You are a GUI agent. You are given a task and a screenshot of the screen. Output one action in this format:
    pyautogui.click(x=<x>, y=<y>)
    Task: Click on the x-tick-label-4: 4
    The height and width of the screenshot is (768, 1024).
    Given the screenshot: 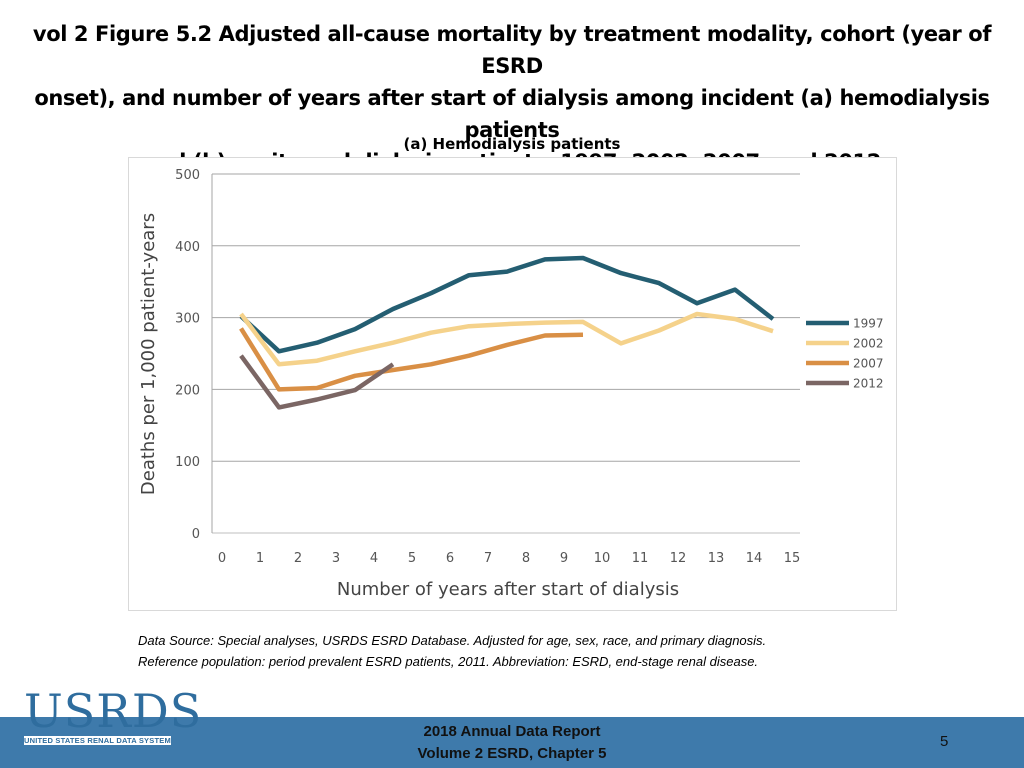 What is the action you would take?
    pyautogui.click(x=374, y=558)
    